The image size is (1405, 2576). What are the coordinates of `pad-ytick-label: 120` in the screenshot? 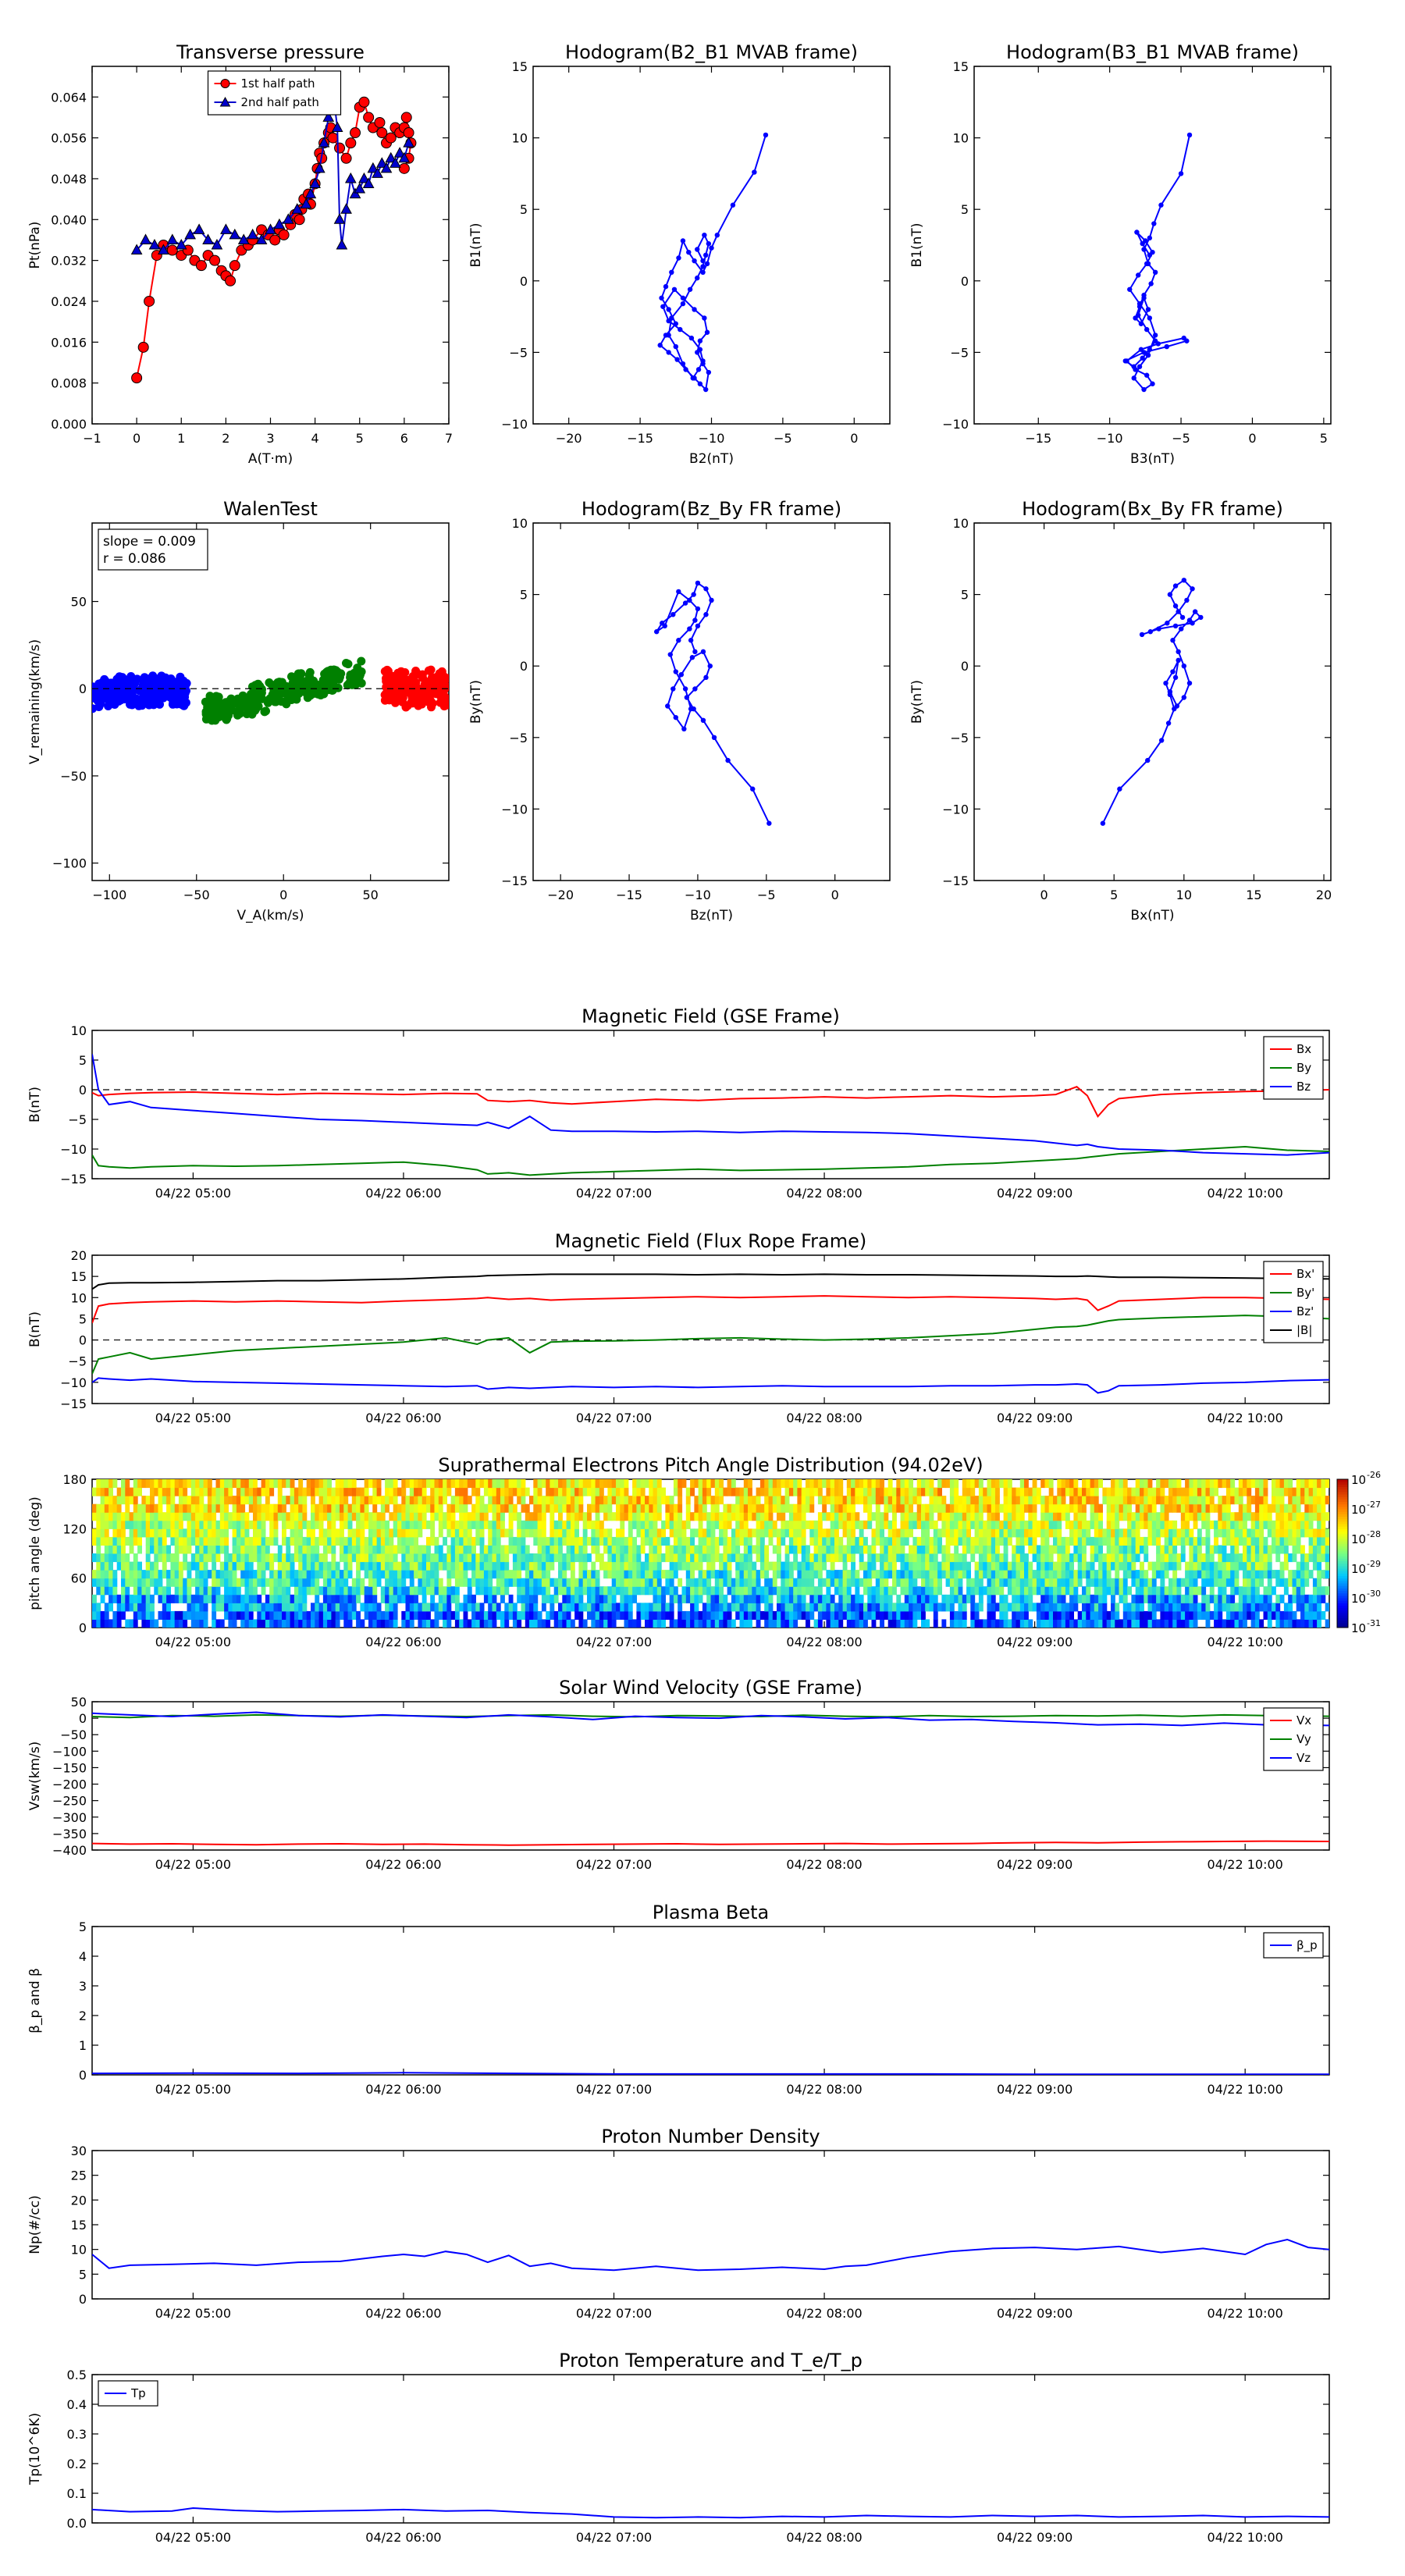 It's located at (74, 1528).